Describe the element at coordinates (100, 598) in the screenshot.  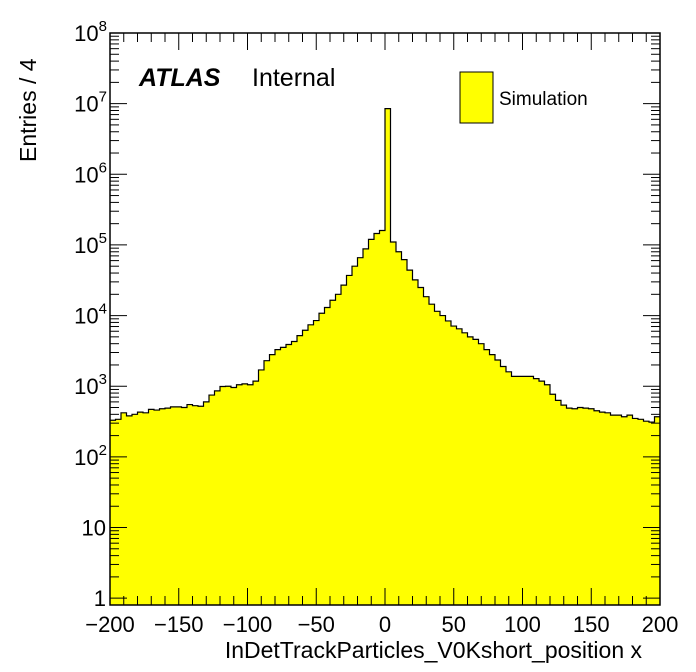
I see `y-tick-label: 1` at that location.